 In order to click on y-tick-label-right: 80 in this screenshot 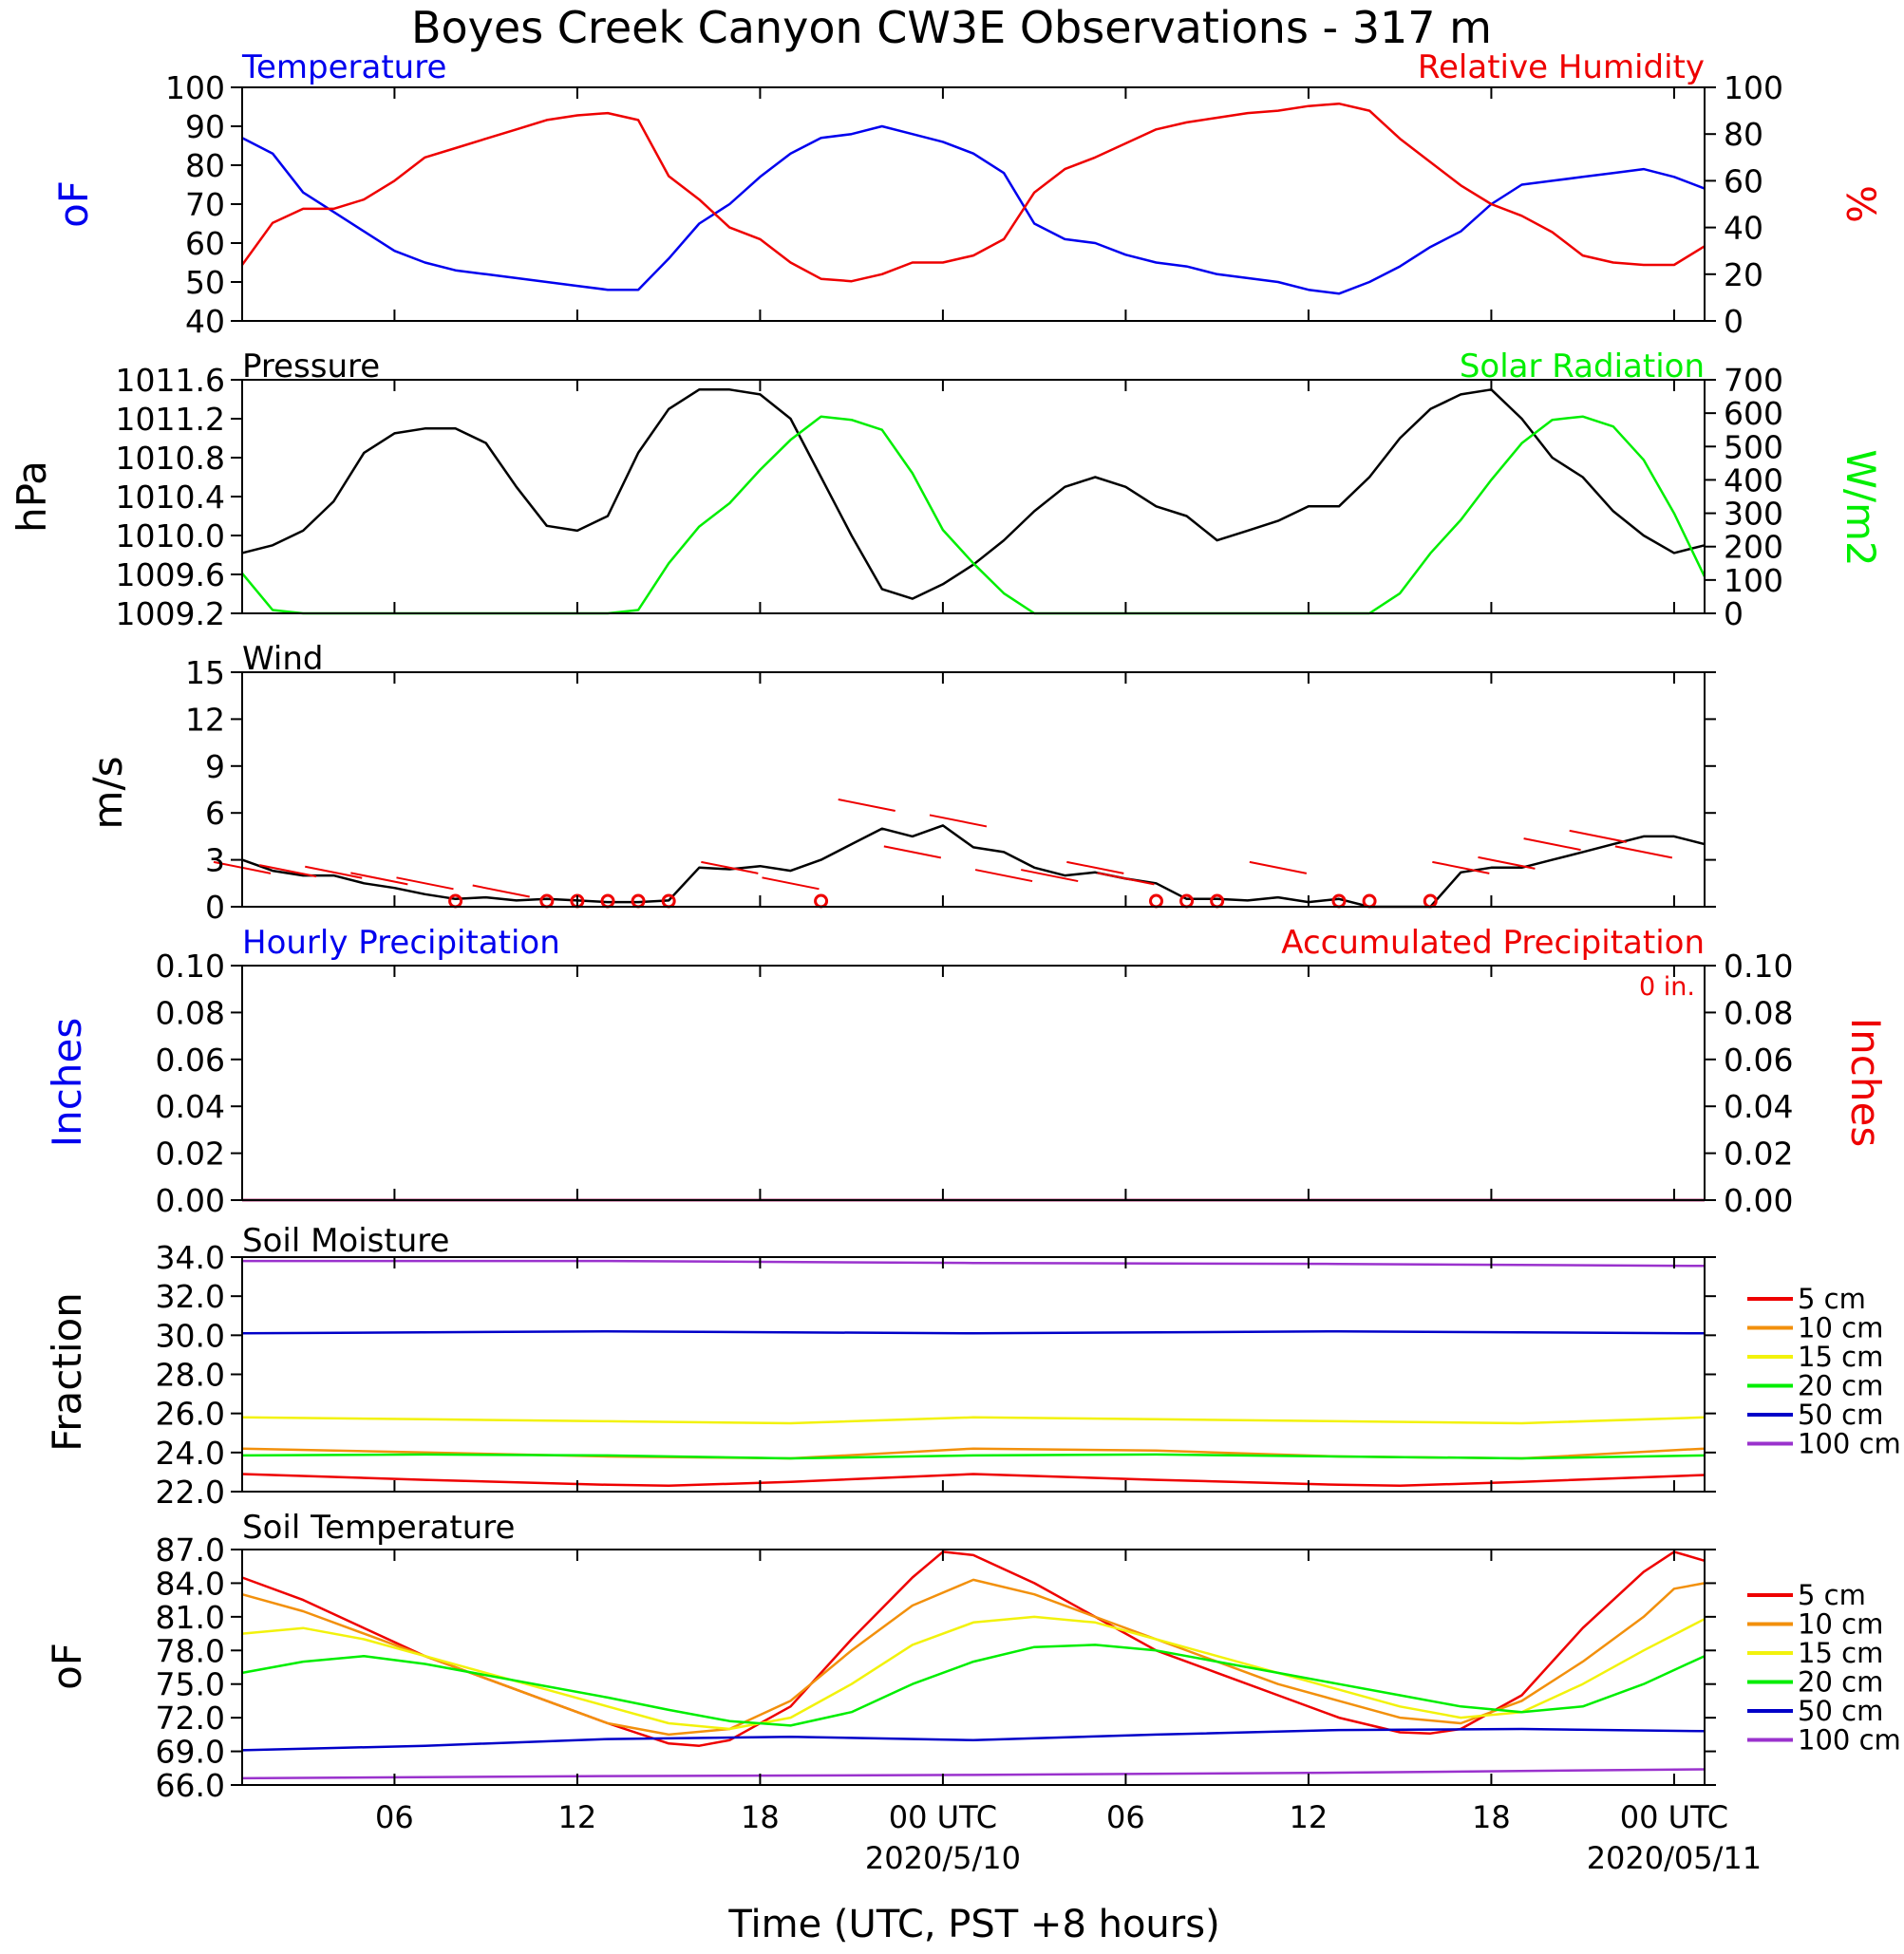, I will do `click(1744, 134)`.